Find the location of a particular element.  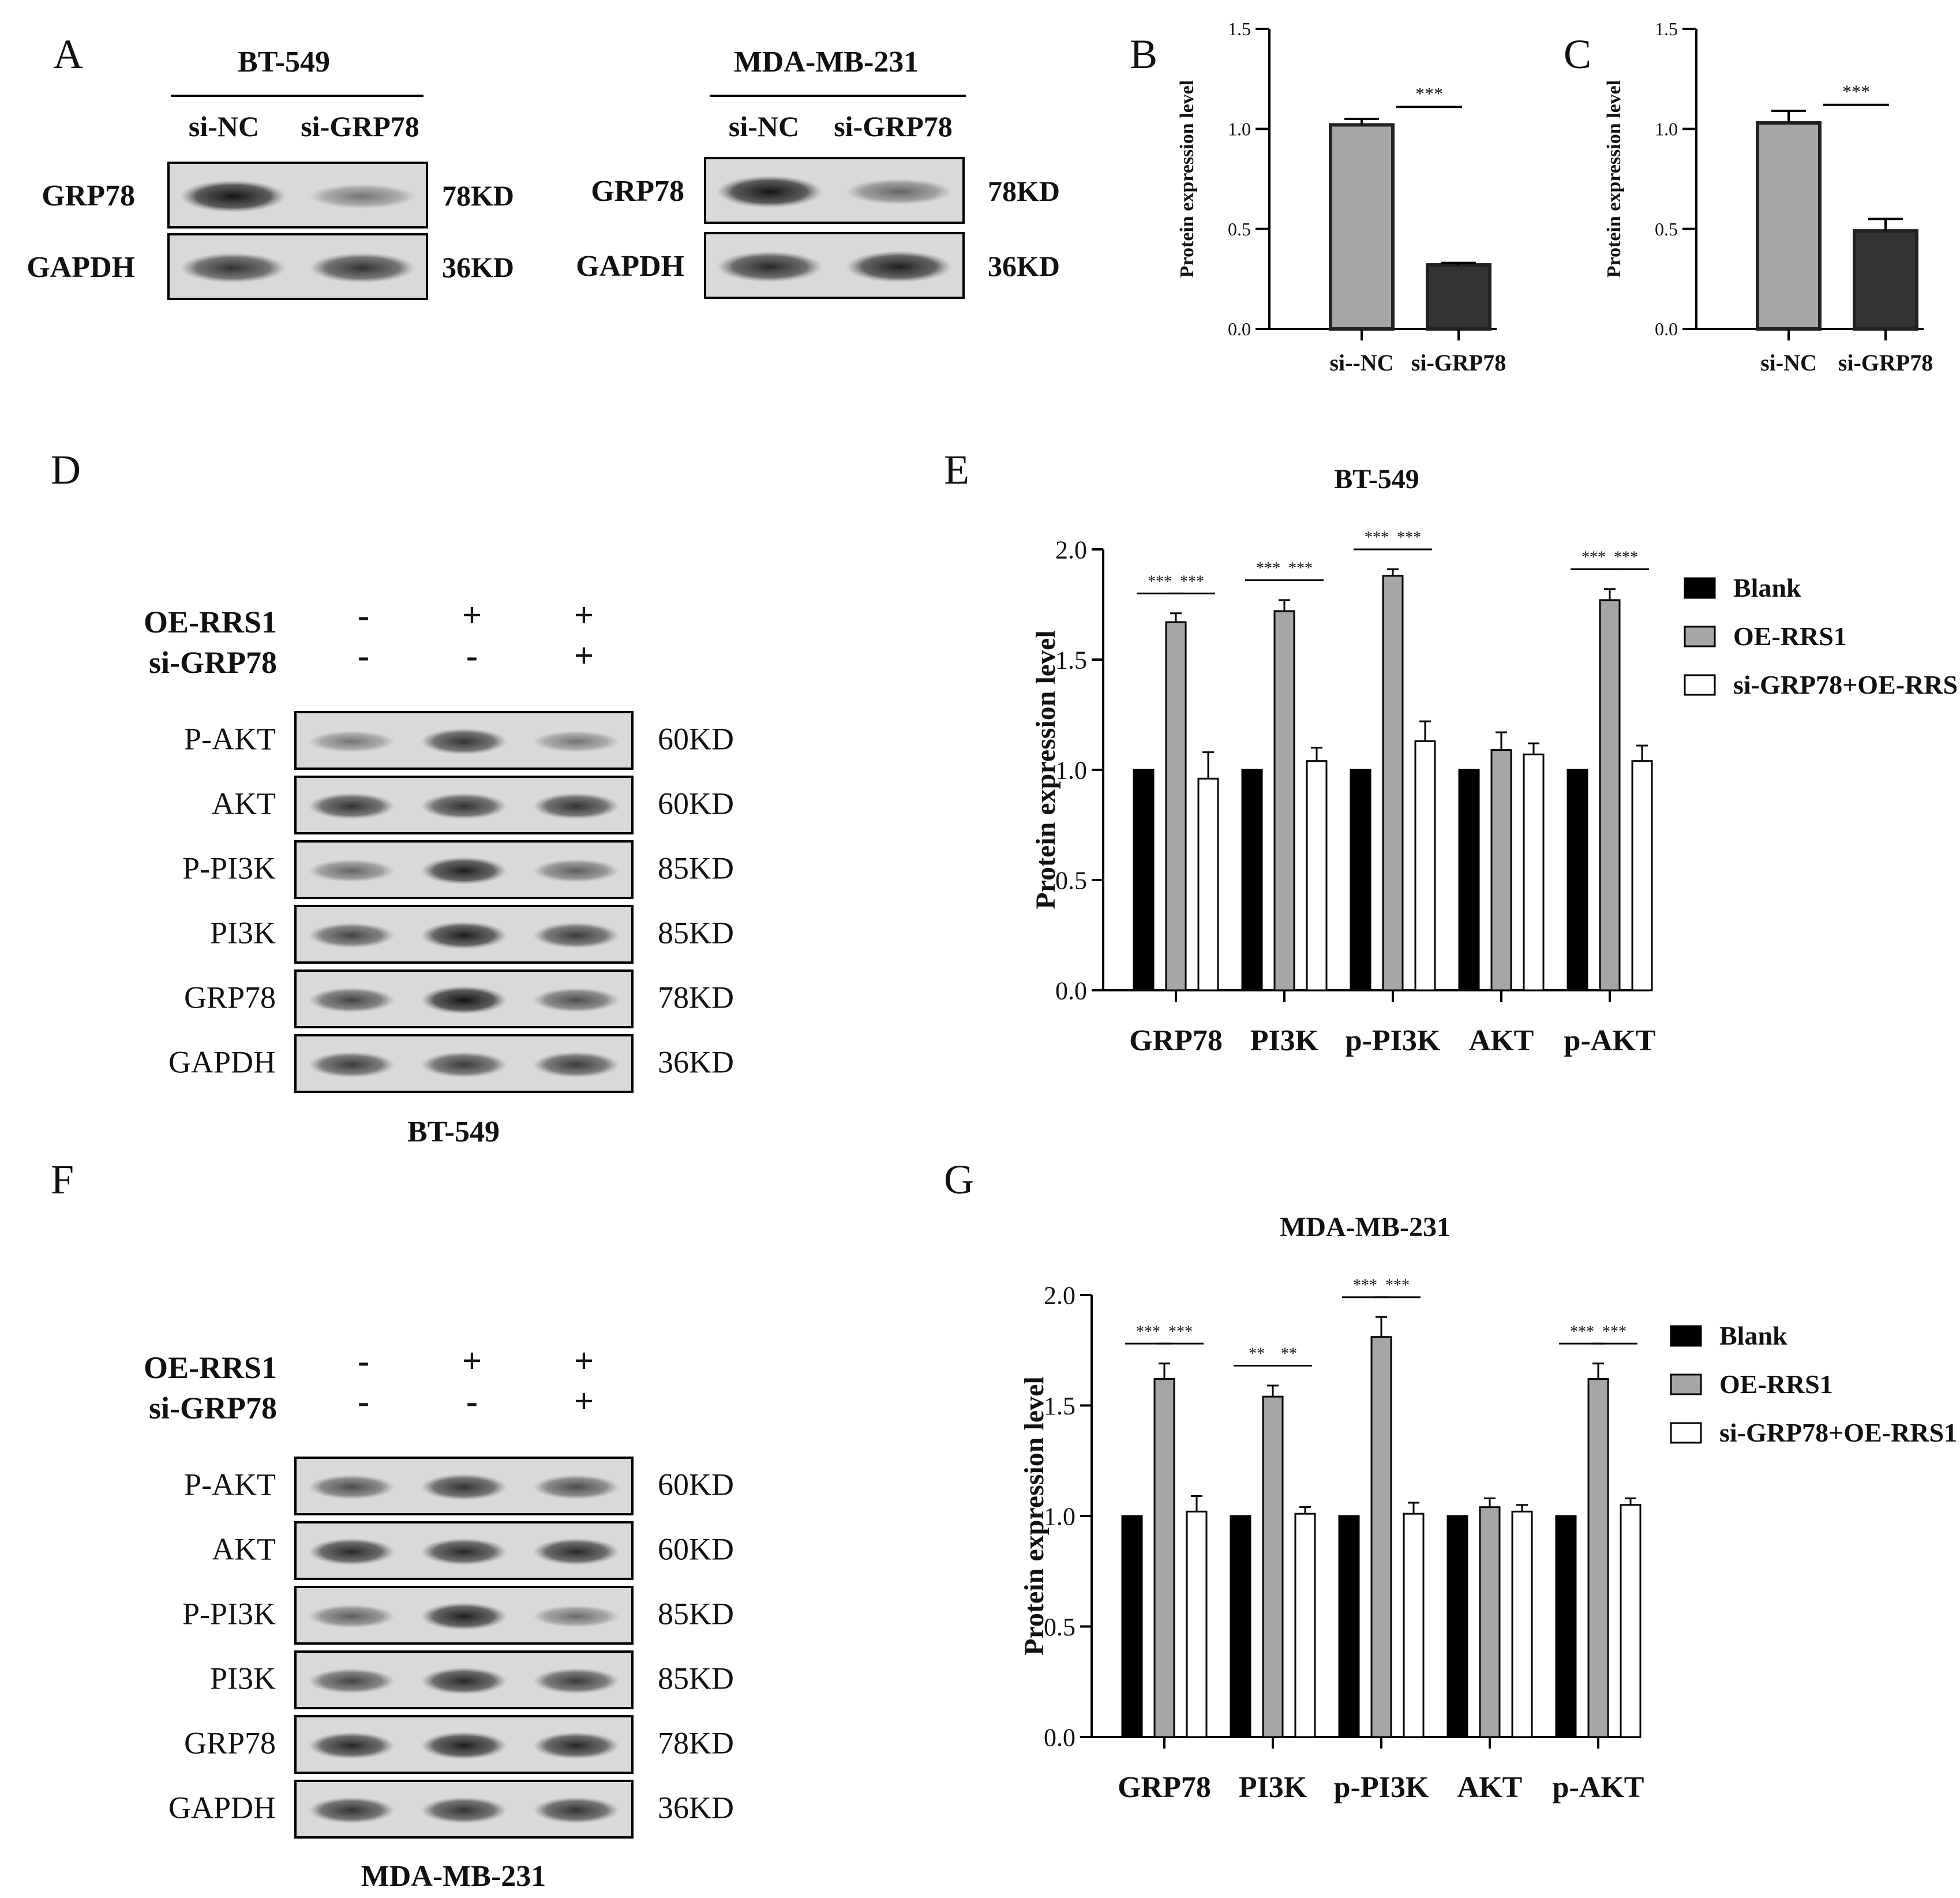

x-tick-label: p-PI3K is located at coordinates (1381, 1788).